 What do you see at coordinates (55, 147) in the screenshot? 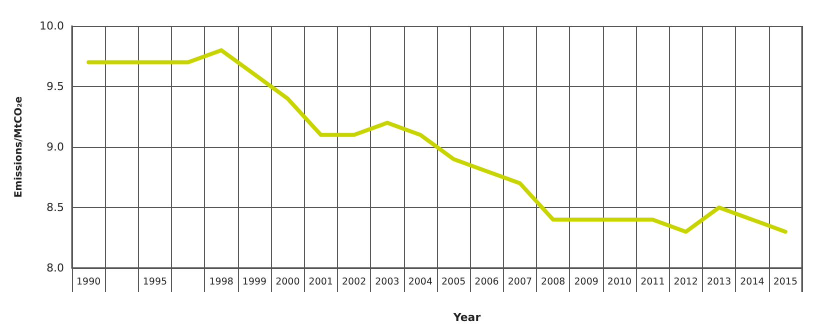
I see `y-tick-label: 9.0` at bounding box center [55, 147].